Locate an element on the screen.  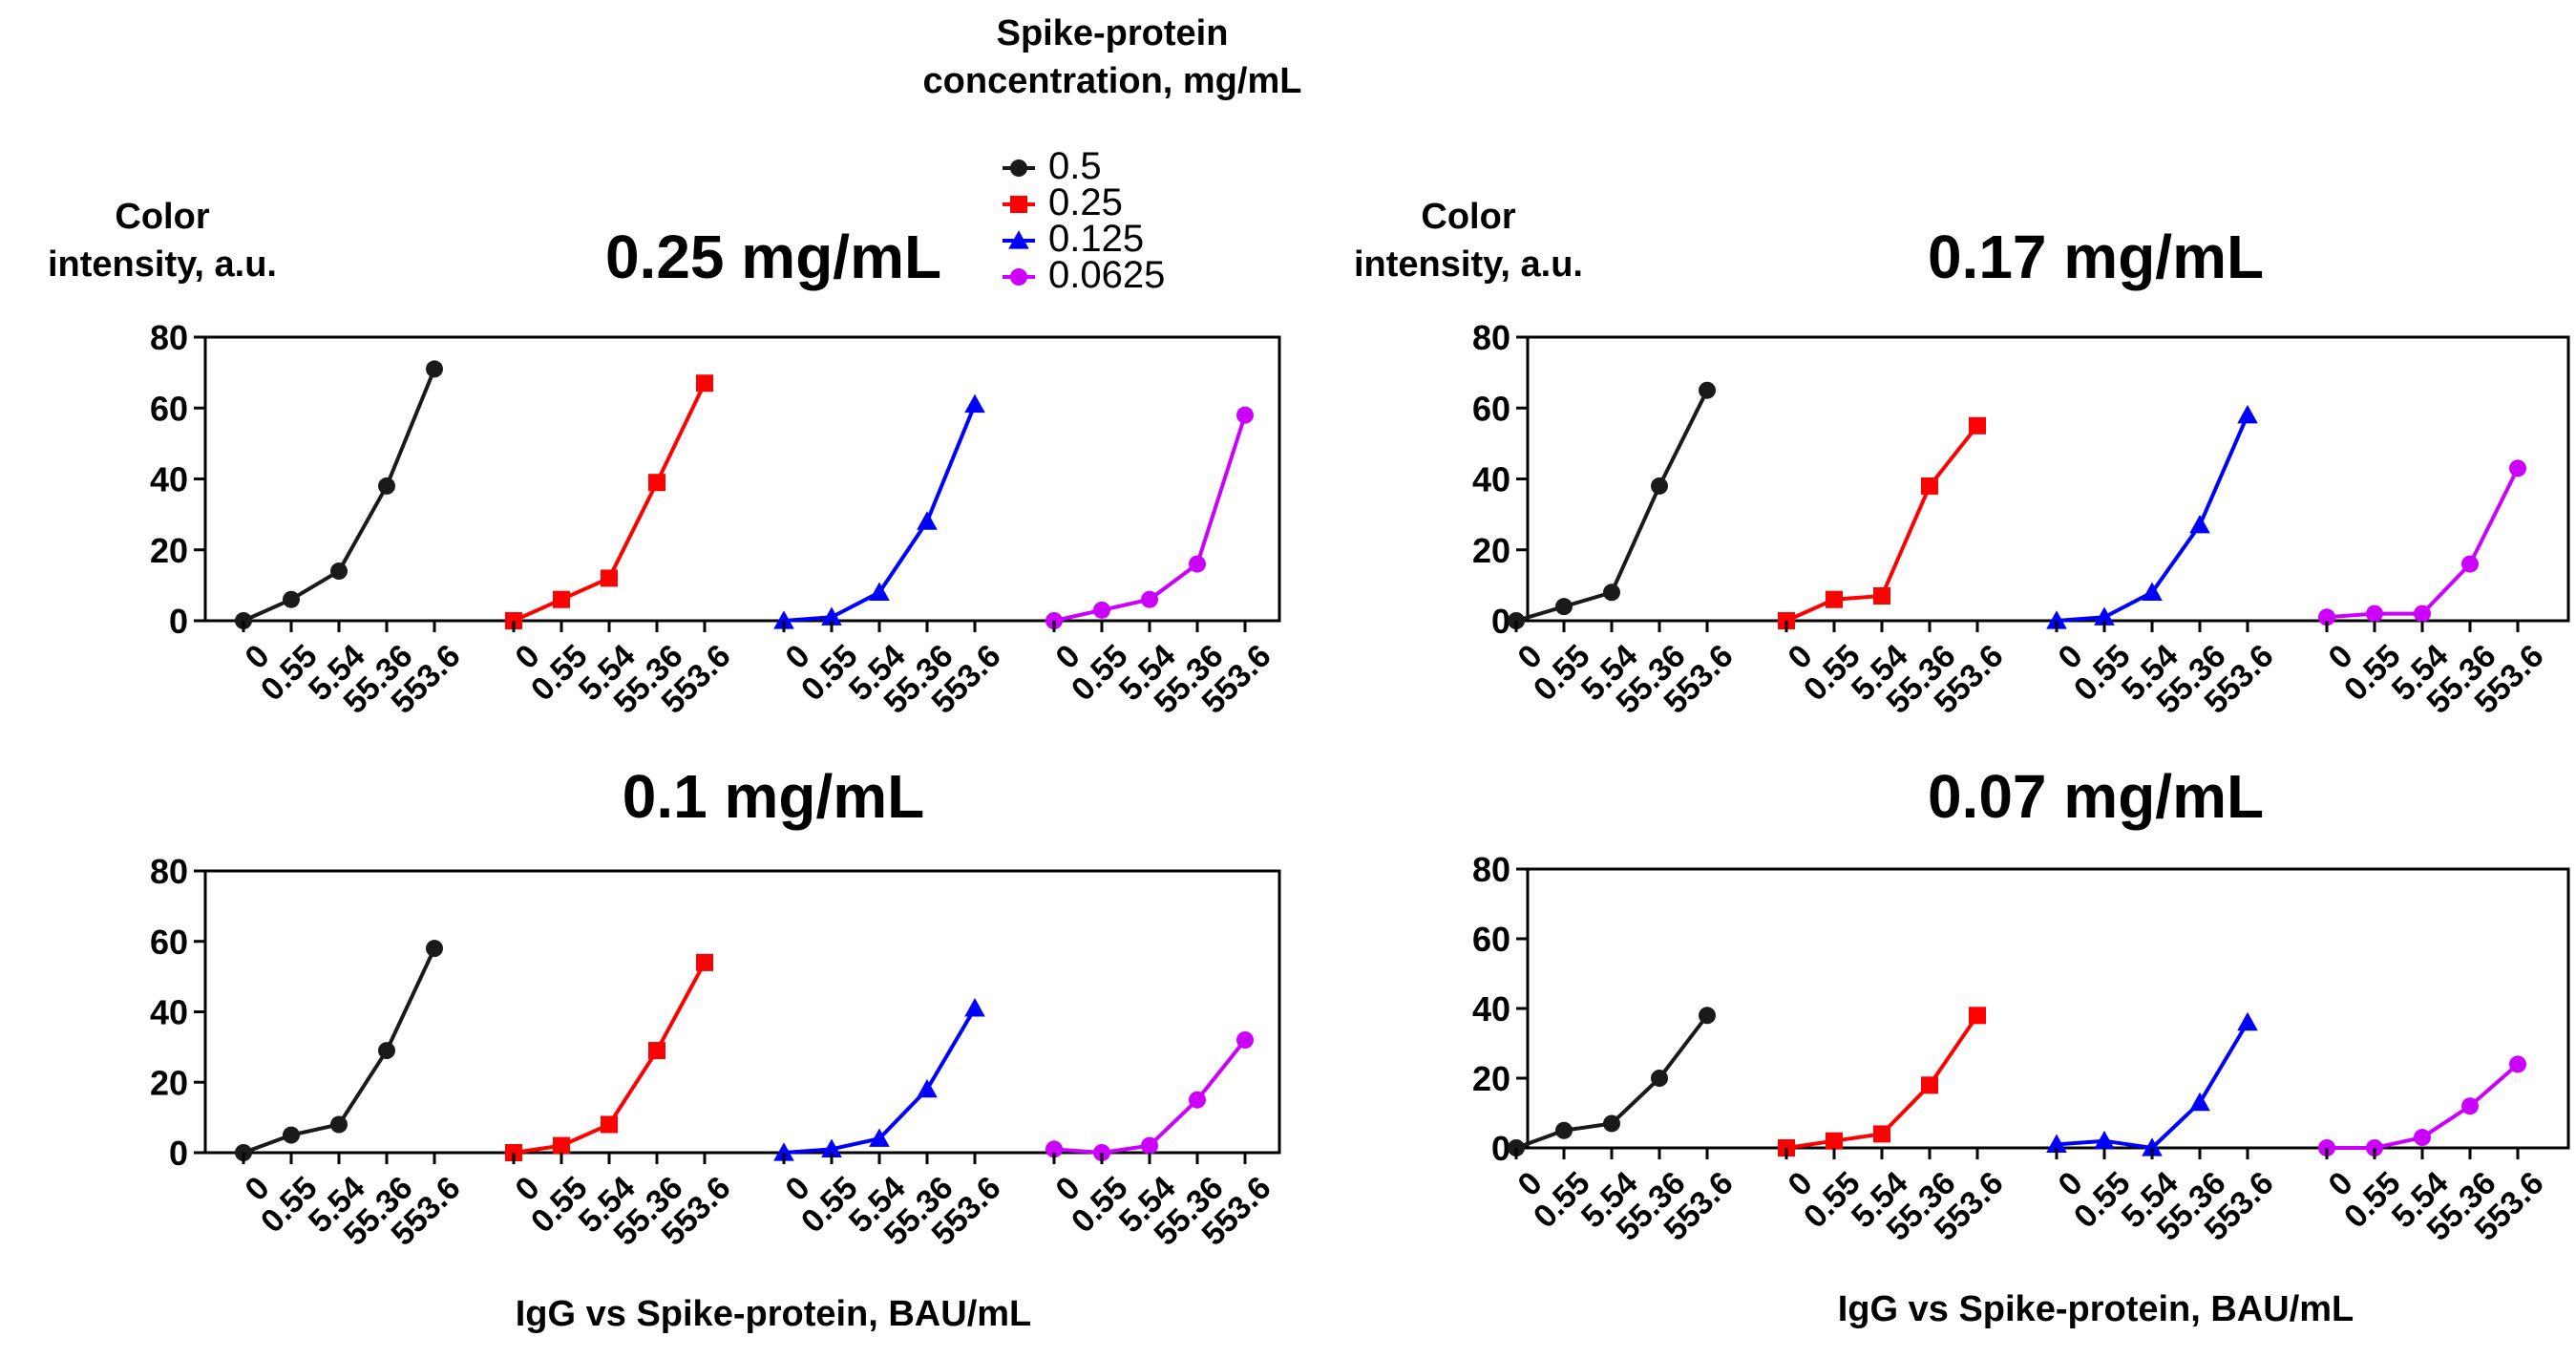
panel-title-bottom-left: 0.1 mg/mL is located at coordinates (773, 796).